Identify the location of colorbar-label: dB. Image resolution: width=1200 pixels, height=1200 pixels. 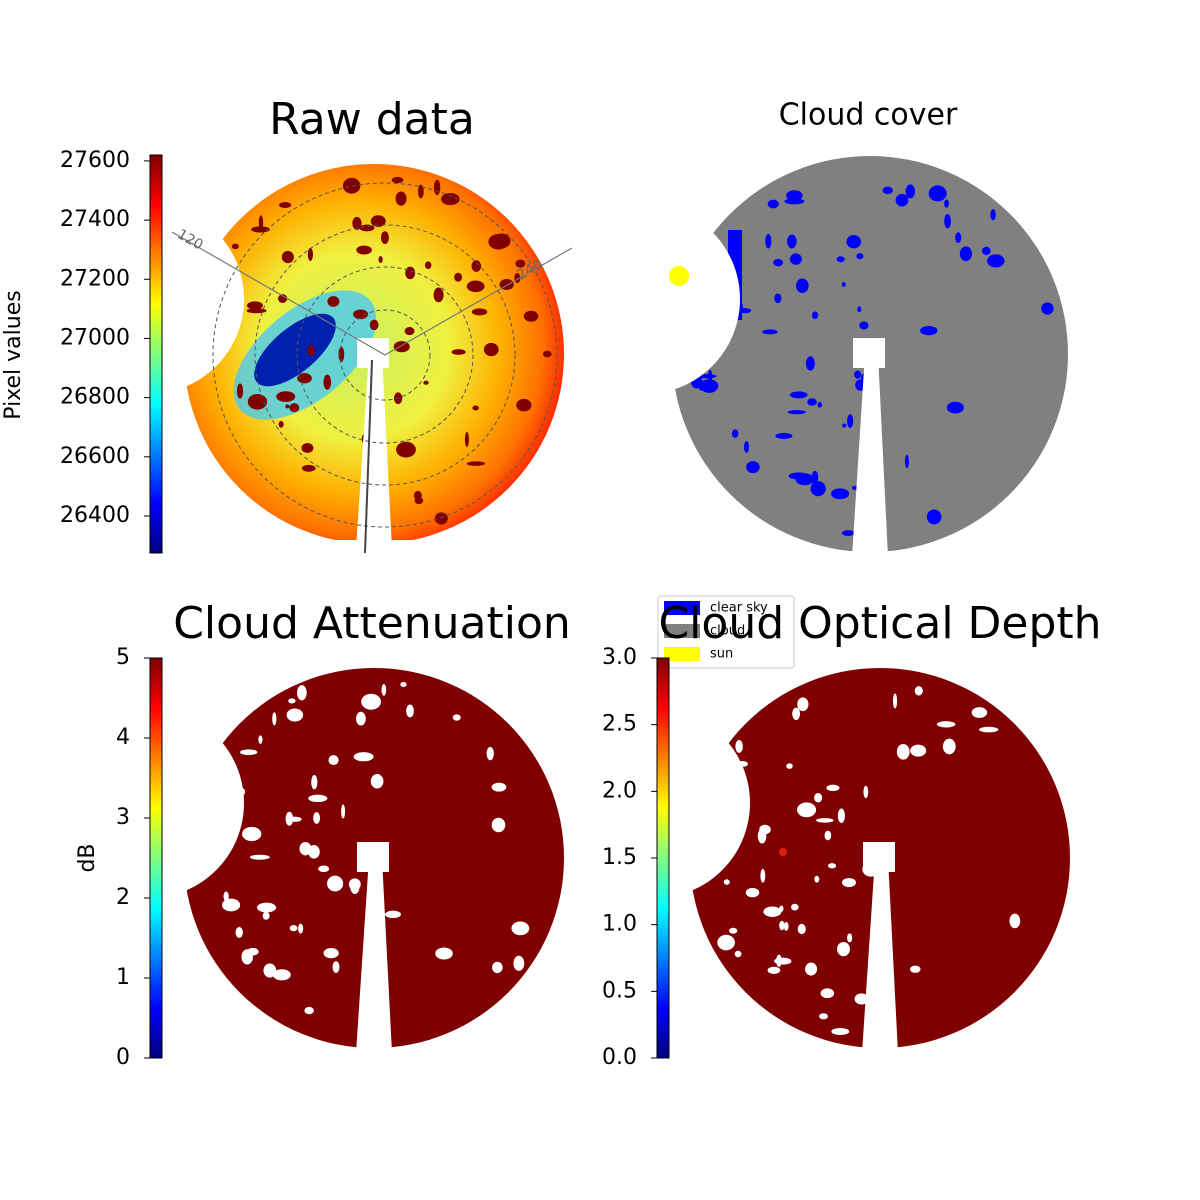
(87, 857).